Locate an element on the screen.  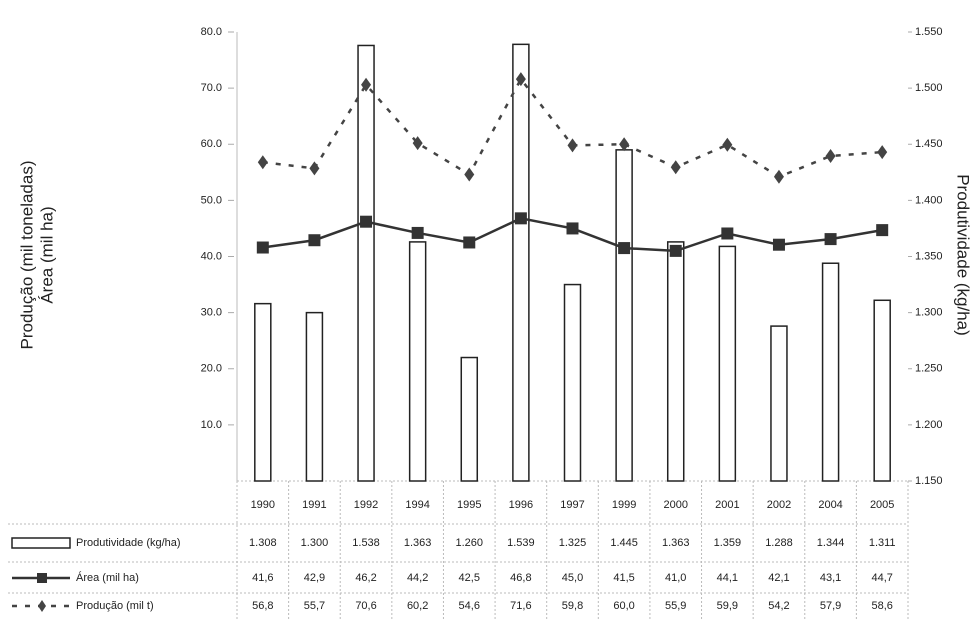
x-tick-label: 2002 is located at coordinates (779, 505).